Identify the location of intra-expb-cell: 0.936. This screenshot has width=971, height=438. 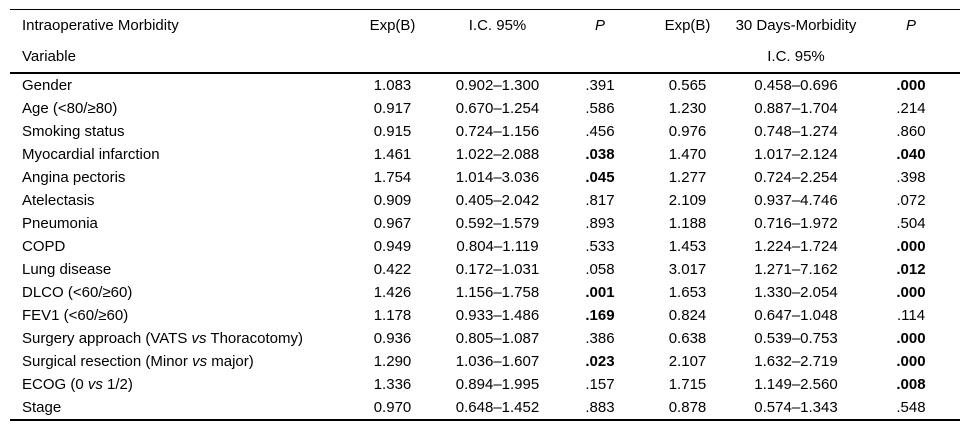
(392, 338).